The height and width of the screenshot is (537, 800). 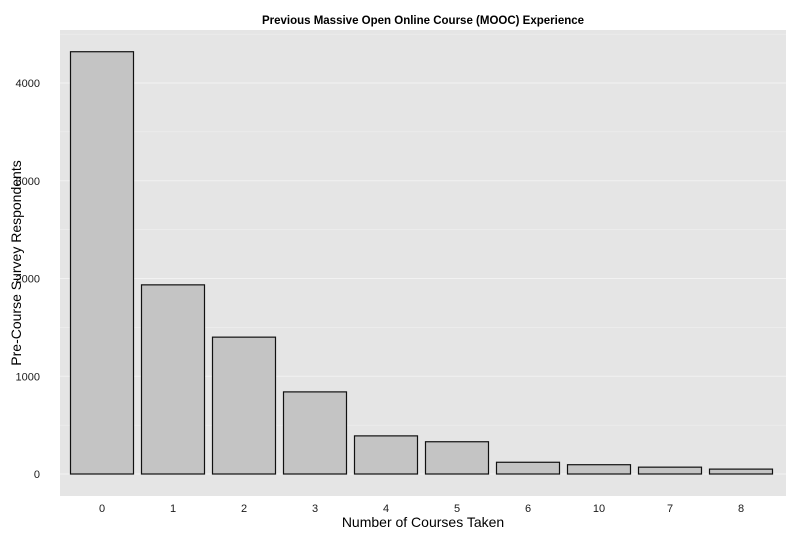 I want to click on y-tick-label: 0, so click(x=37, y=475).